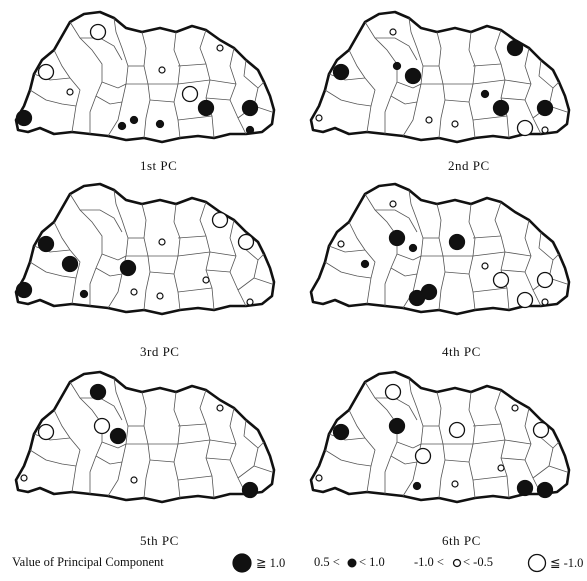  I want to click on legend-label-pos-weak-right: < 1.0, so click(372, 562).